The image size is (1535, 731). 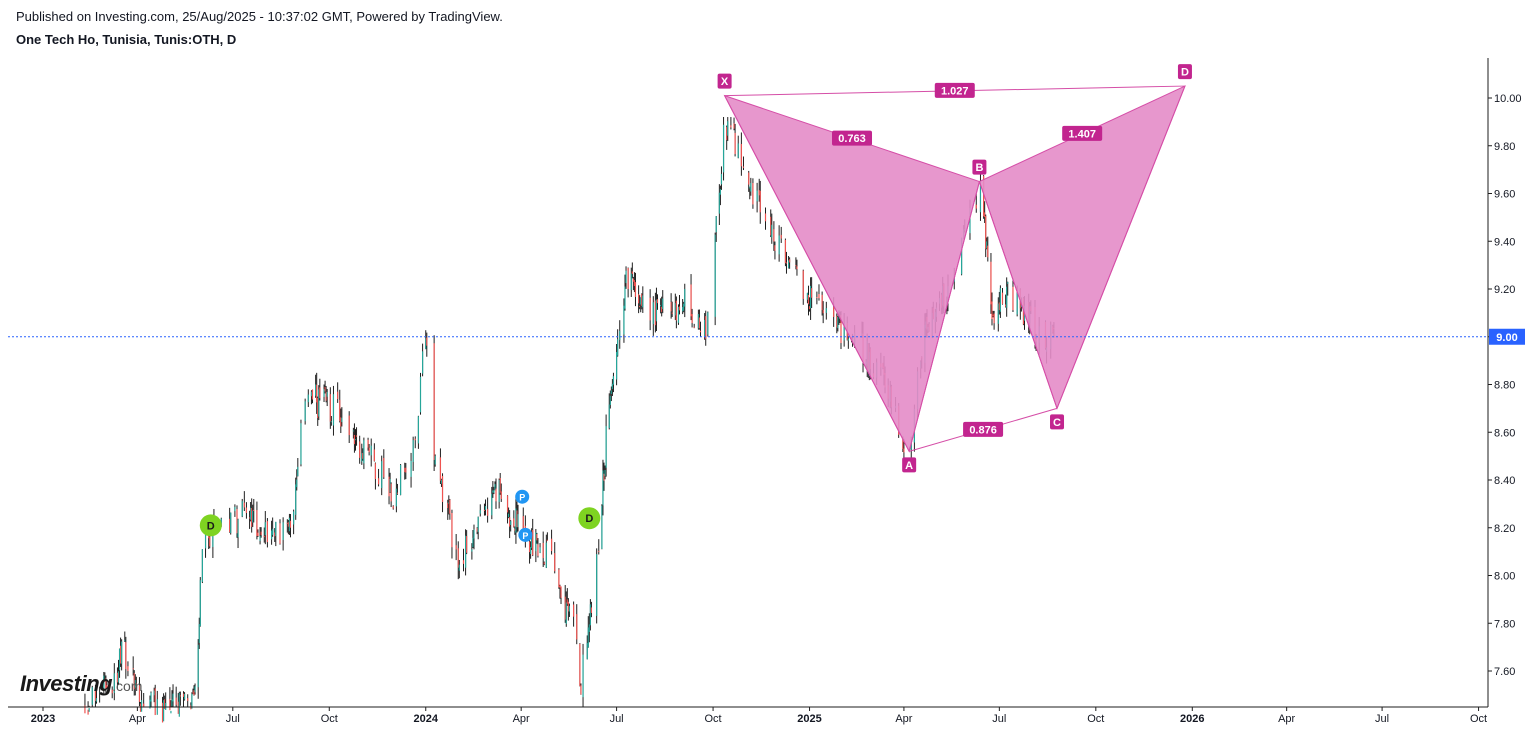 I want to click on ratio-label: 0.876, so click(x=983, y=430).